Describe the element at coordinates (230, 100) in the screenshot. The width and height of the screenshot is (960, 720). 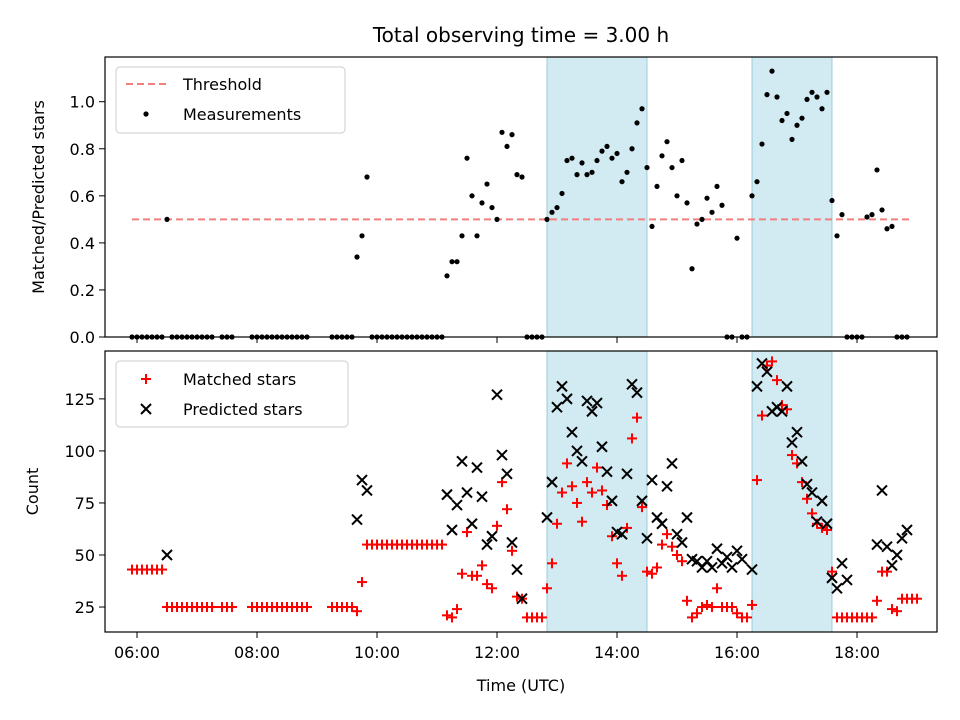
I see `legend-box` at that location.